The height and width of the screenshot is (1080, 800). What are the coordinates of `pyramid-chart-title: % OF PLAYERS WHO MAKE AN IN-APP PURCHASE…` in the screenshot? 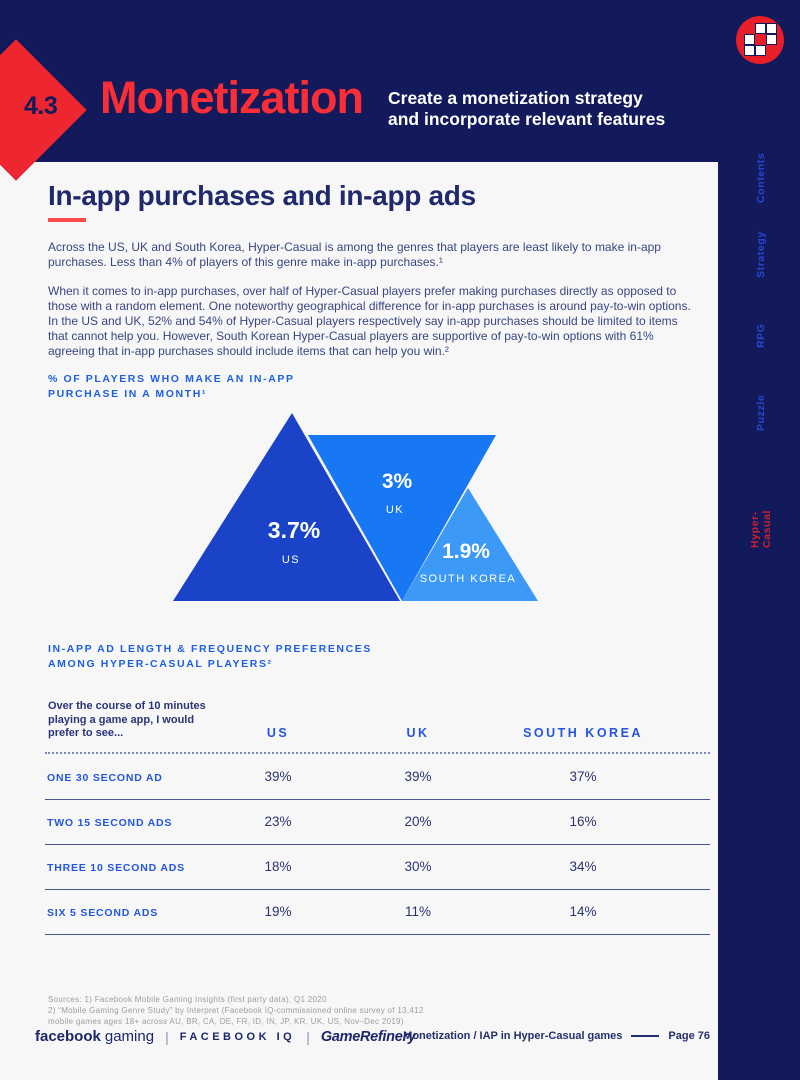 It's located at (171, 387).